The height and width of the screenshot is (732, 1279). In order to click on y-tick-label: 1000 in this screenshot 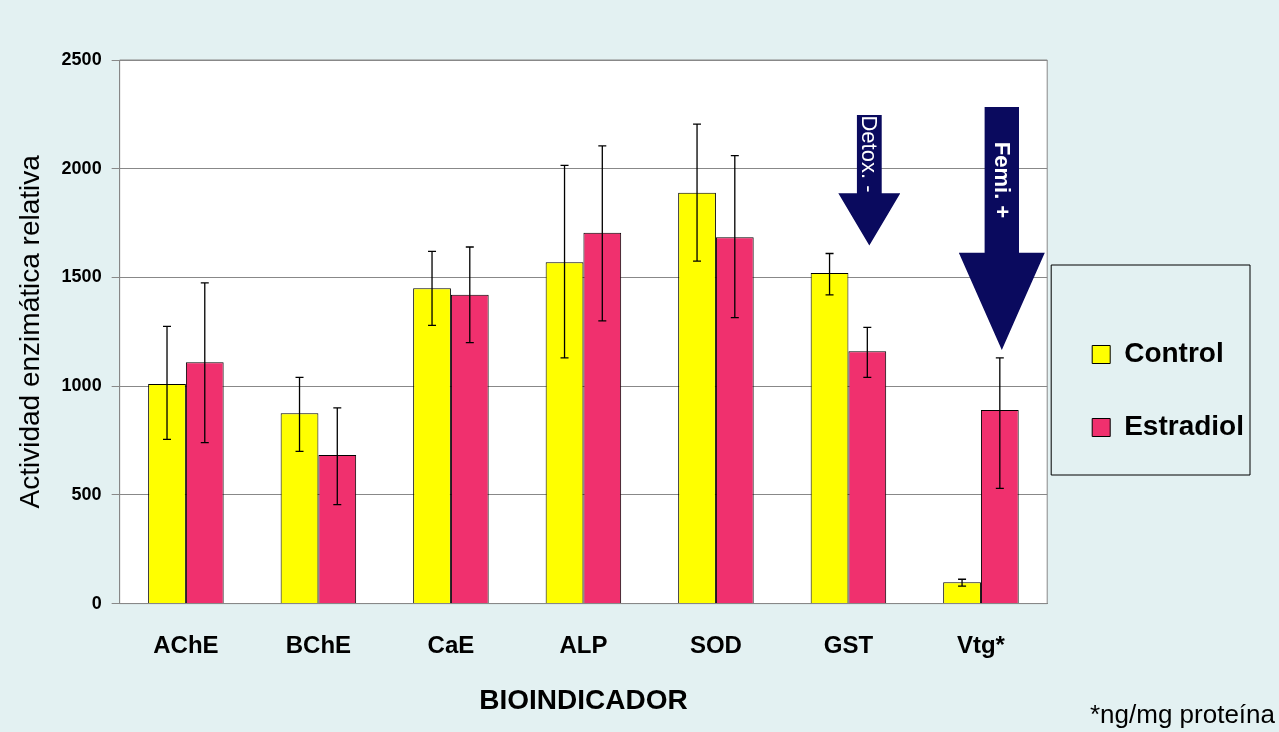, I will do `click(81, 385)`.